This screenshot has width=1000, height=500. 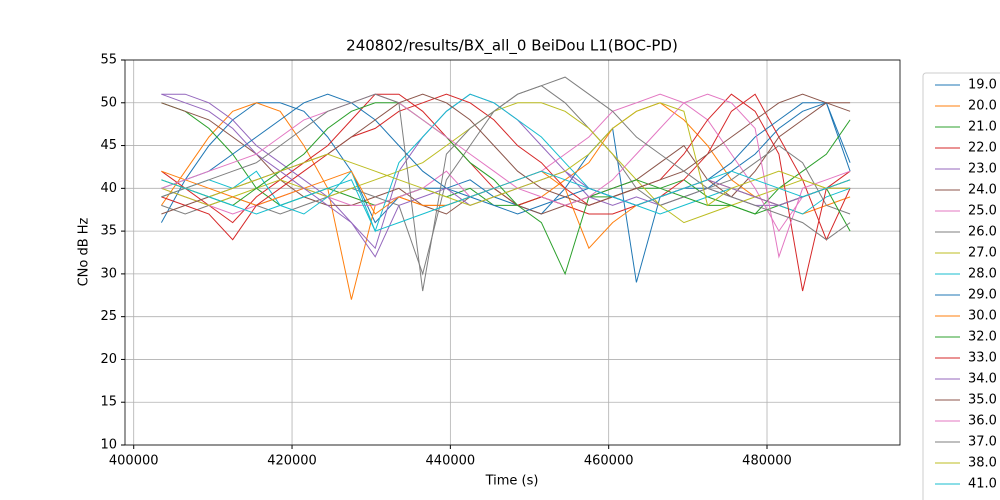 What do you see at coordinates (982, 484) in the screenshot?
I see `legend-label: 41.0` at bounding box center [982, 484].